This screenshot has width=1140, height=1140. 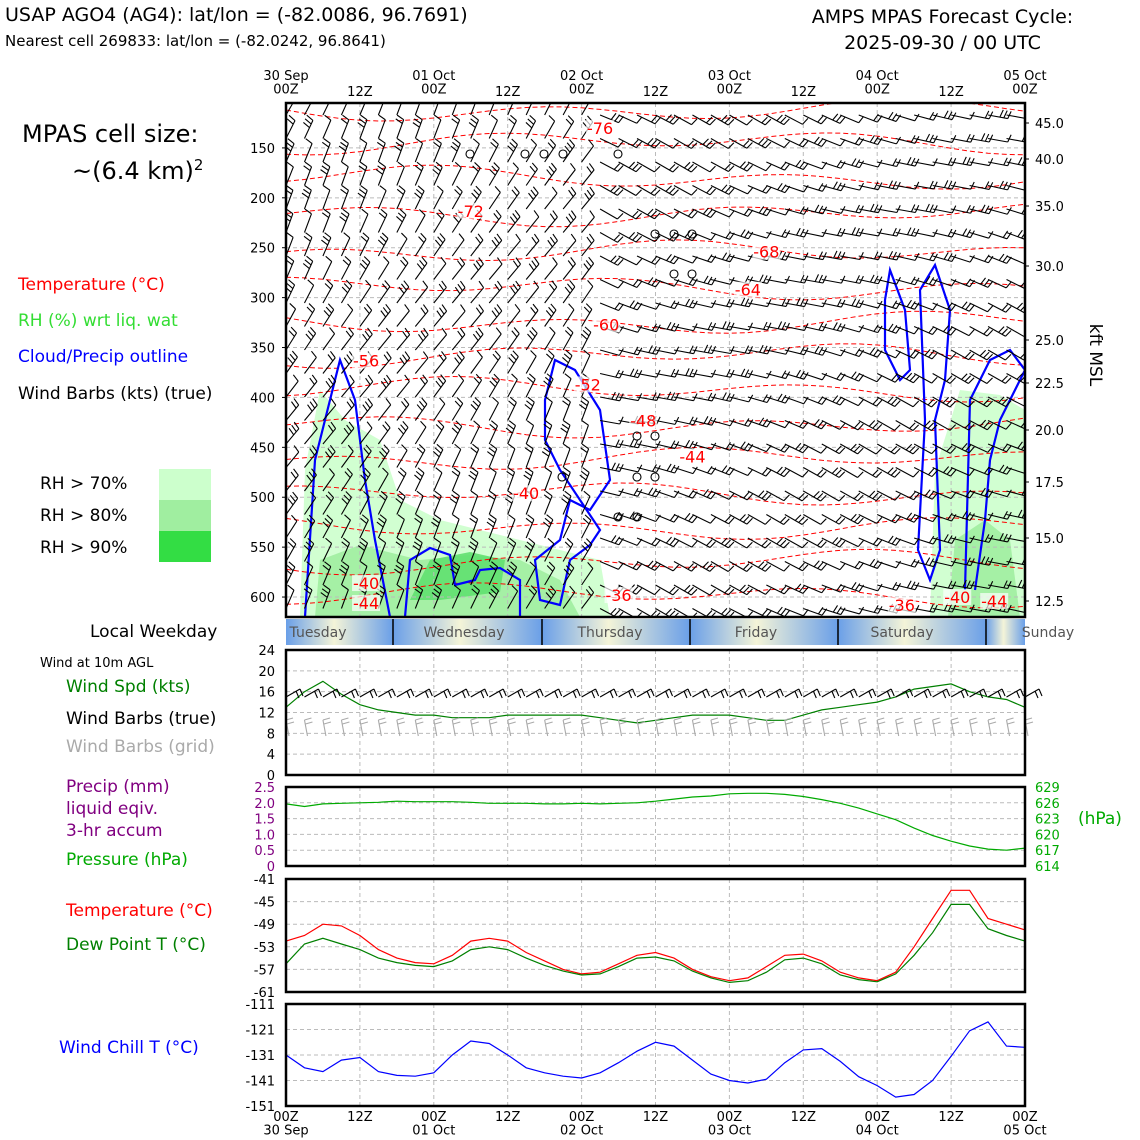 What do you see at coordinates (544, 154) in the screenshot?
I see `calm-wind-circle` at bounding box center [544, 154].